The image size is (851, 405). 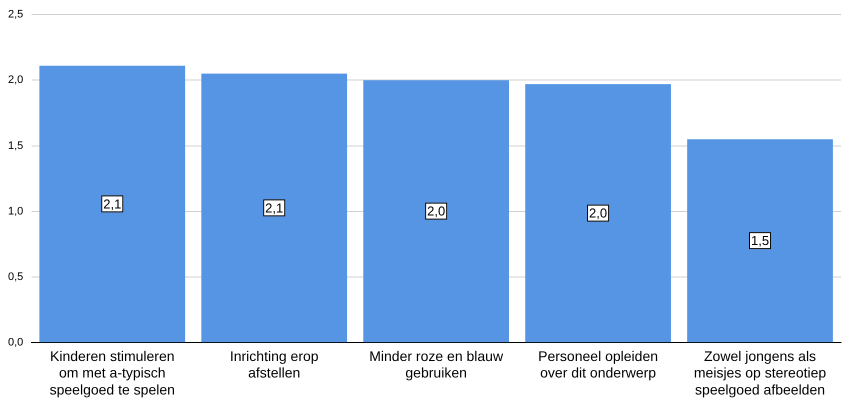 I want to click on x-tick-label: Inrichting erop afstellen, so click(x=274, y=364).